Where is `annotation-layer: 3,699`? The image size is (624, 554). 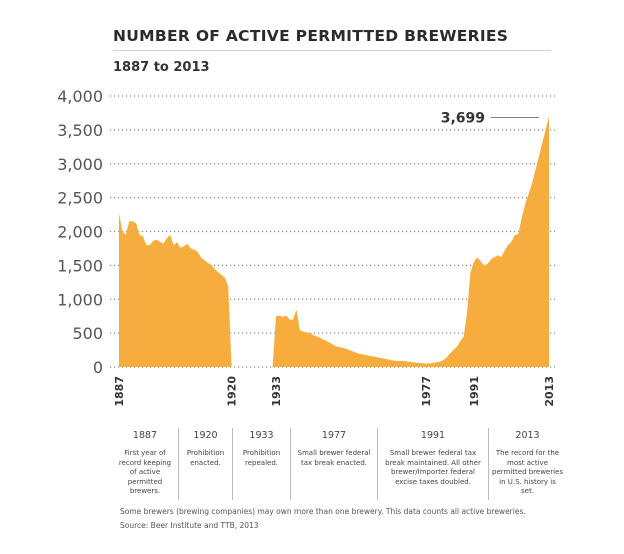
annotation-layer: 3,699 is located at coordinates (490, 118).